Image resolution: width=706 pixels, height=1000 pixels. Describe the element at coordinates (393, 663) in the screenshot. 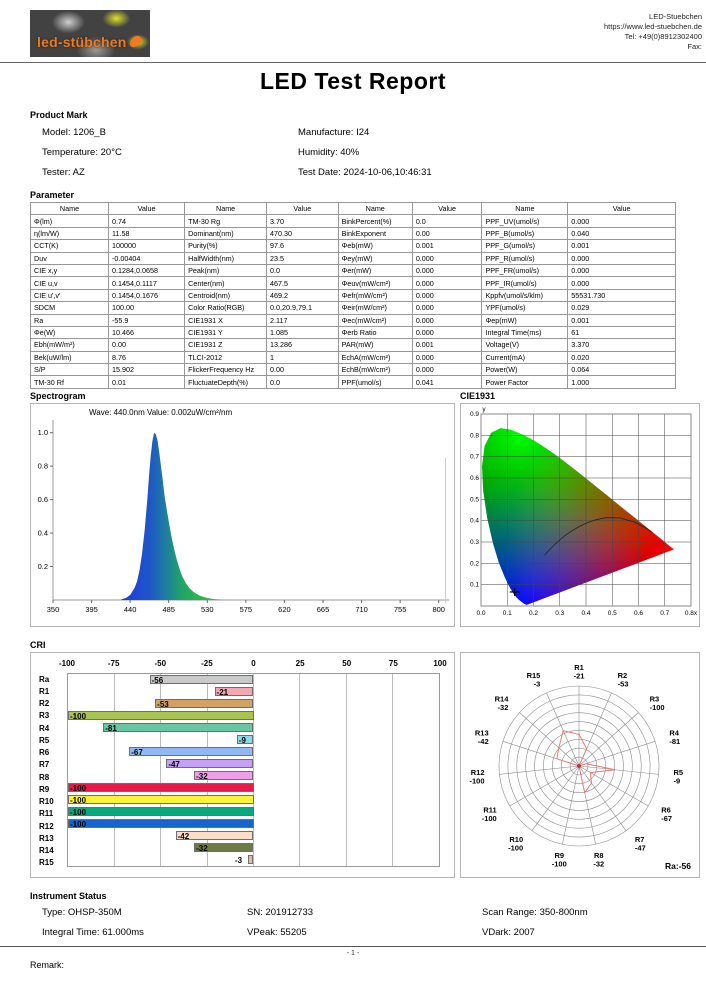

I see `cri-axis-tick: 75` at that location.